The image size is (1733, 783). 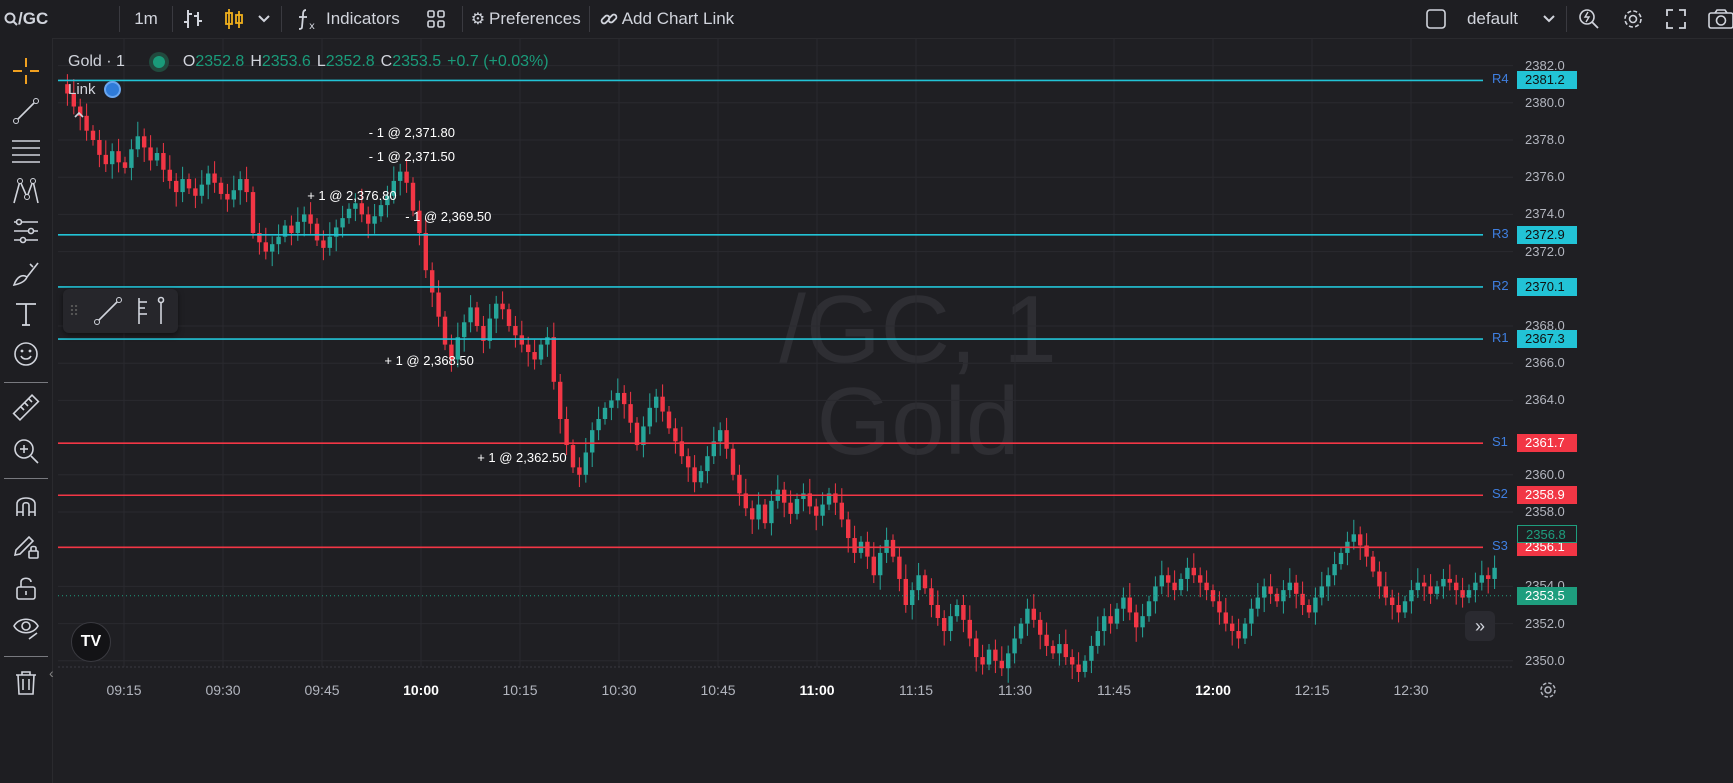 What do you see at coordinates (26, 151) in the screenshot?
I see `fib-tool` at bounding box center [26, 151].